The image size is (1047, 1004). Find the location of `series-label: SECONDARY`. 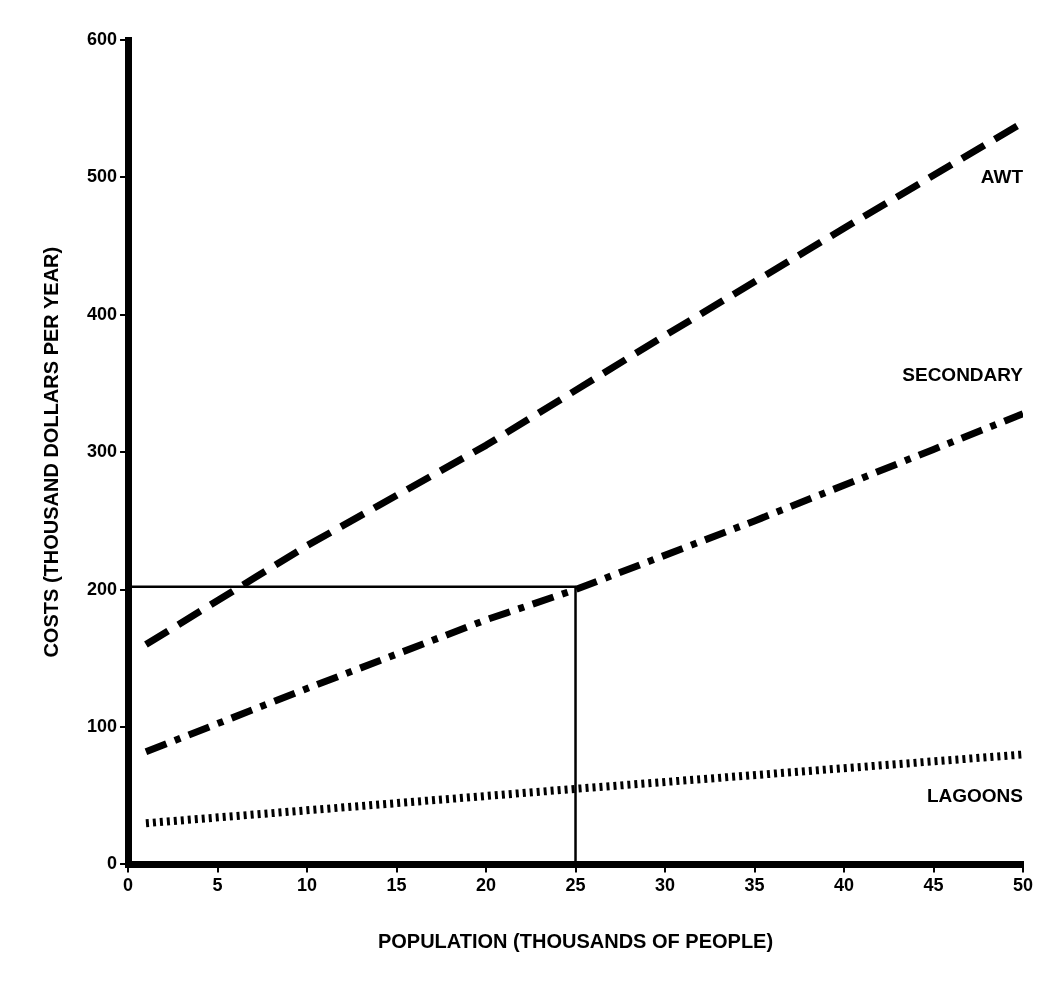

series-label: SECONDARY is located at coordinates (963, 374).